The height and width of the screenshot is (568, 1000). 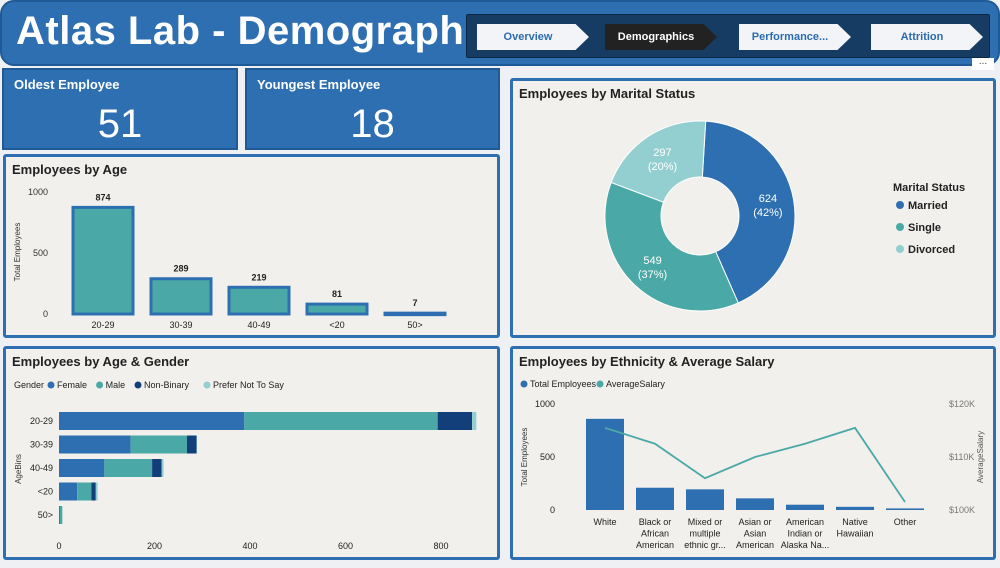 I want to click on gender-y-axis-label: AgeBins, so click(x=18, y=469).